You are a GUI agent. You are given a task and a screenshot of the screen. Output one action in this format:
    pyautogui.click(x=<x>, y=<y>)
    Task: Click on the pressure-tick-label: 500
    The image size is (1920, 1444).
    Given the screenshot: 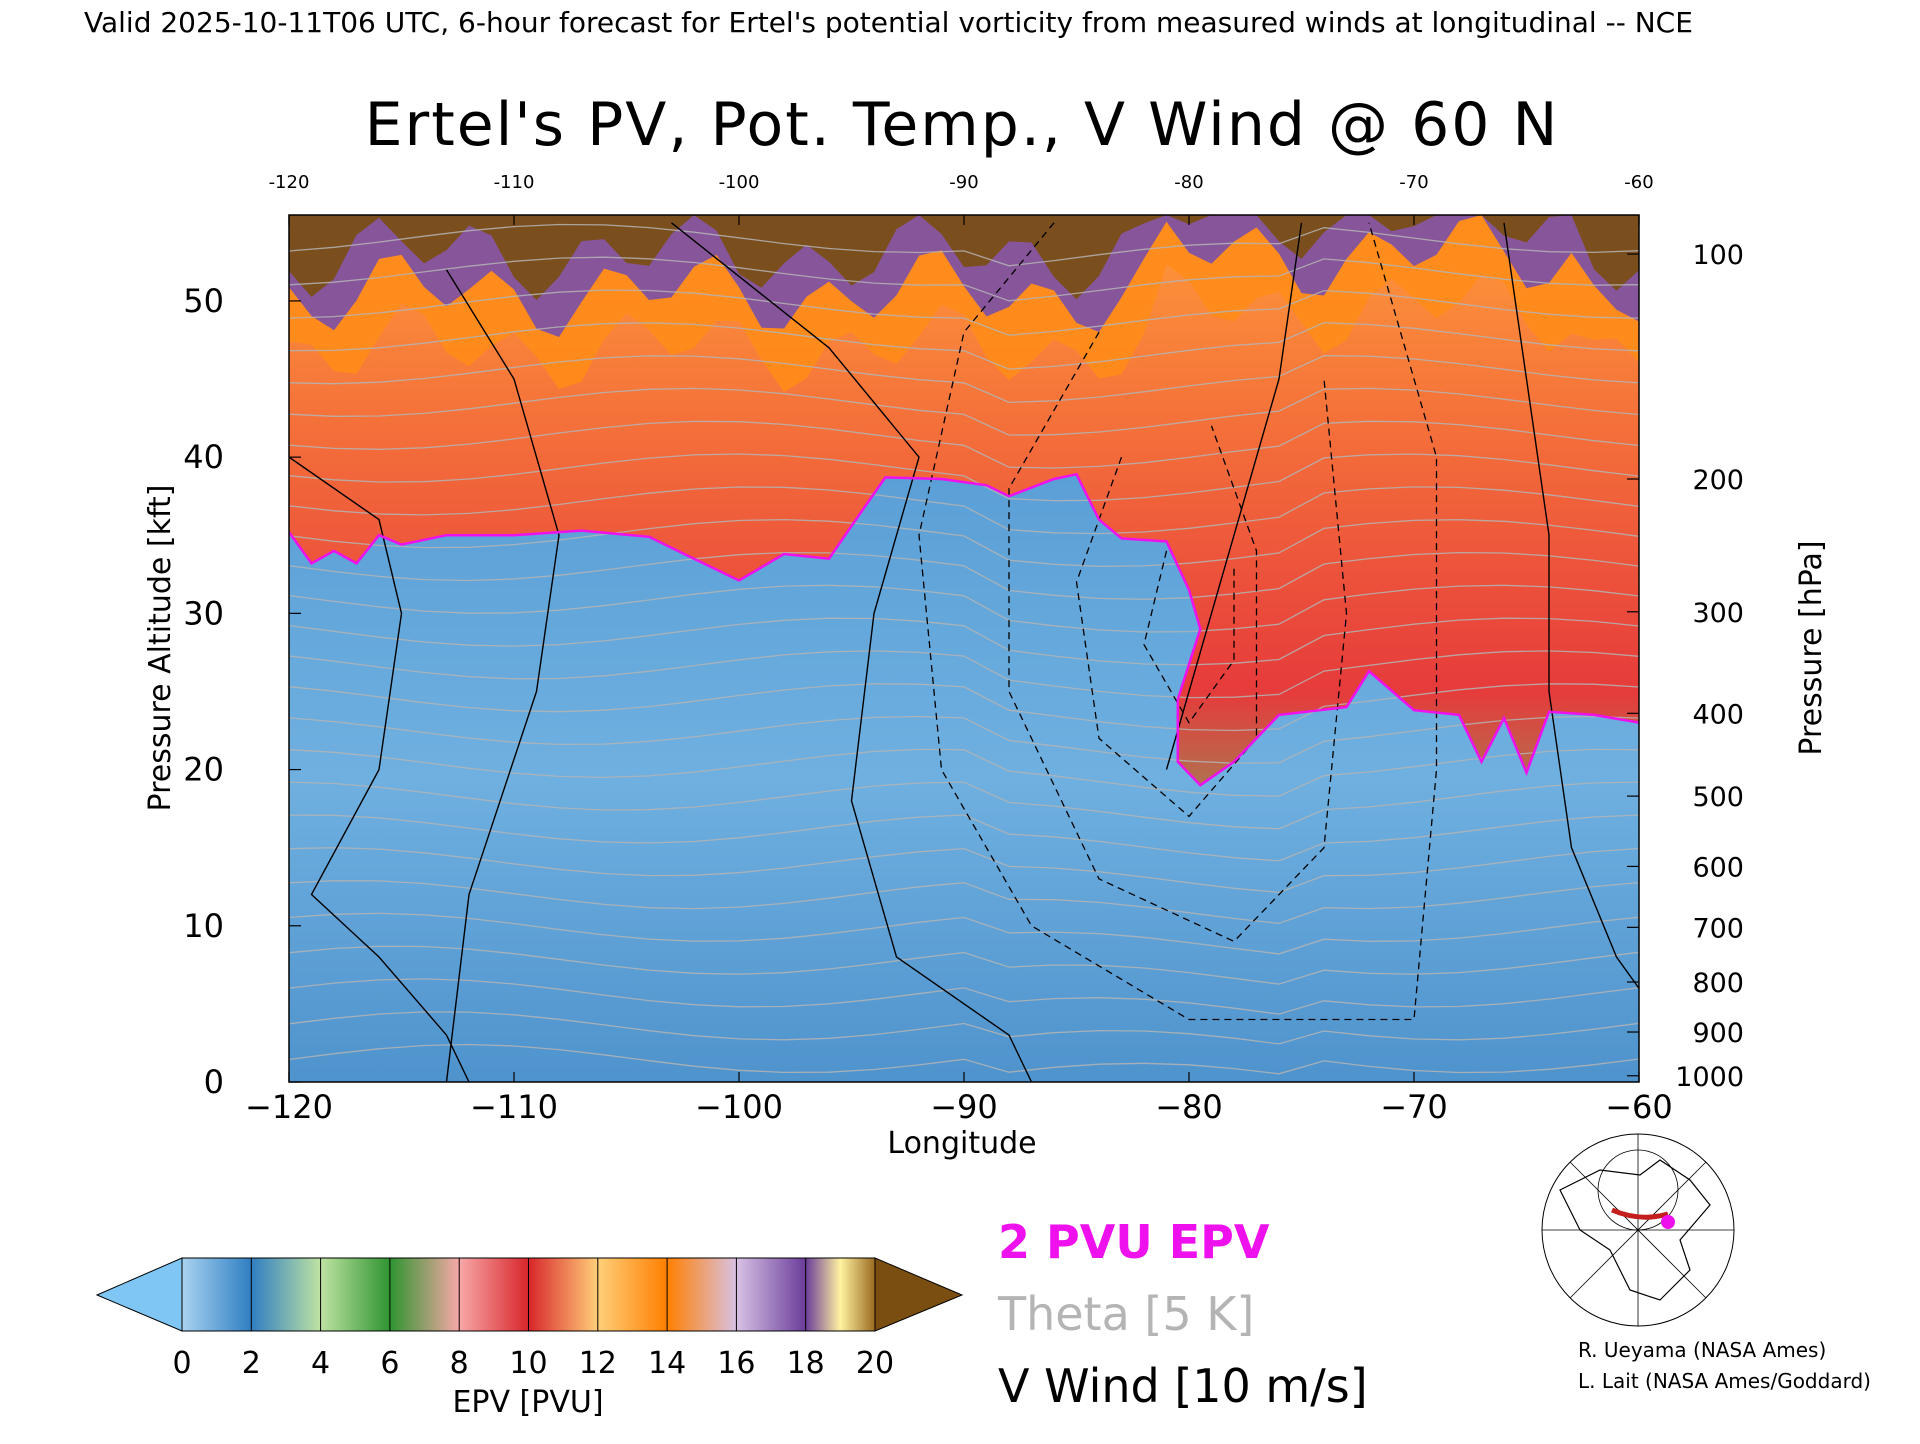 What is the action you would take?
    pyautogui.click(x=1718, y=797)
    